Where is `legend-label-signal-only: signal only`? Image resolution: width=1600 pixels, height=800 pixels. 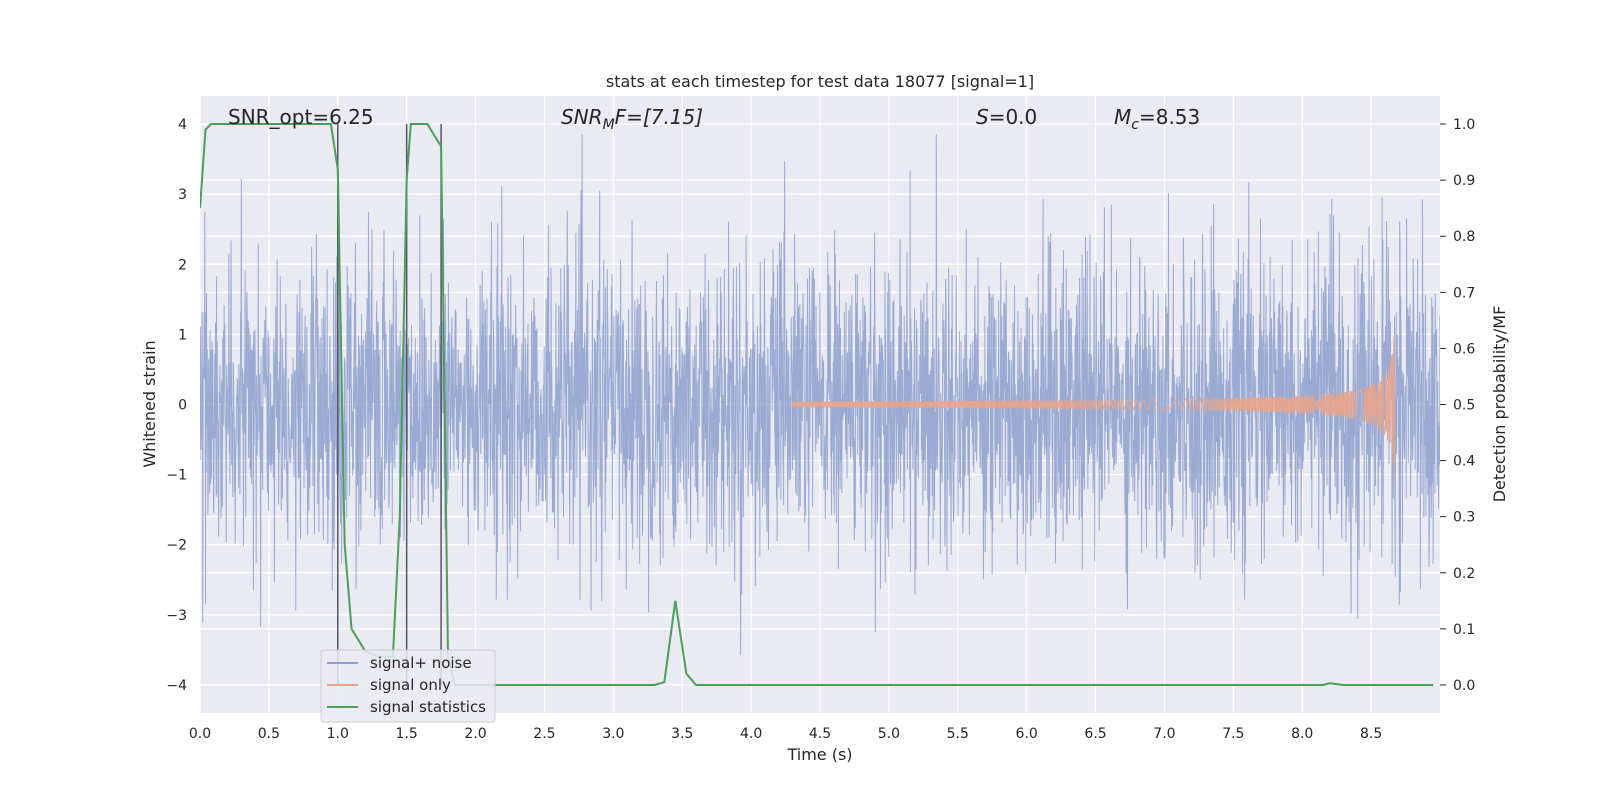 legend-label-signal-only: signal only is located at coordinates (410, 685).